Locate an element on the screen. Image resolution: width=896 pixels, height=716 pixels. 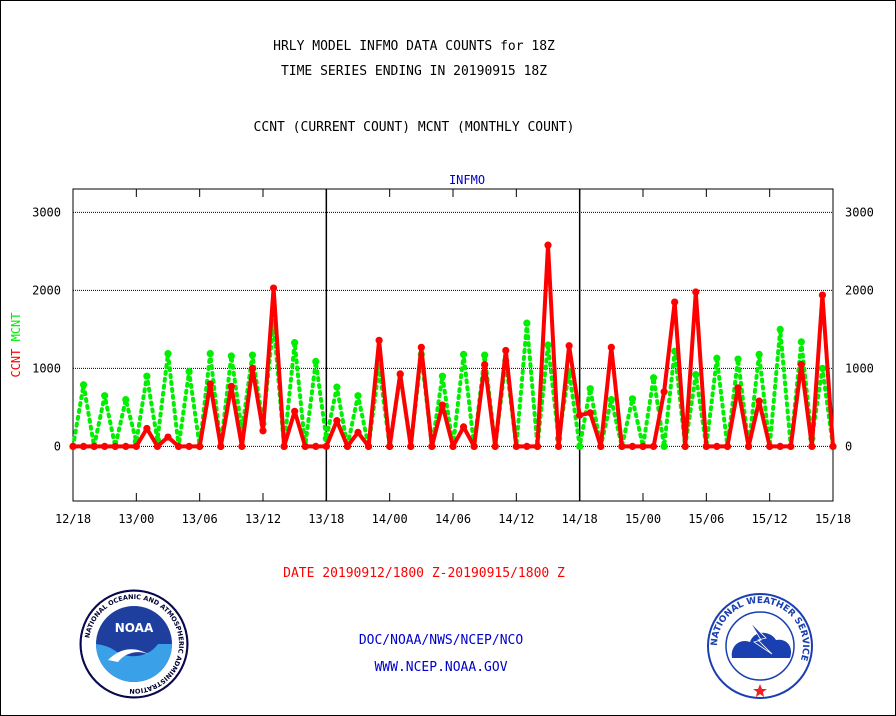
nws-logo: NATIONAL WEATHER SERVICE is located at coordinates (760, 646).